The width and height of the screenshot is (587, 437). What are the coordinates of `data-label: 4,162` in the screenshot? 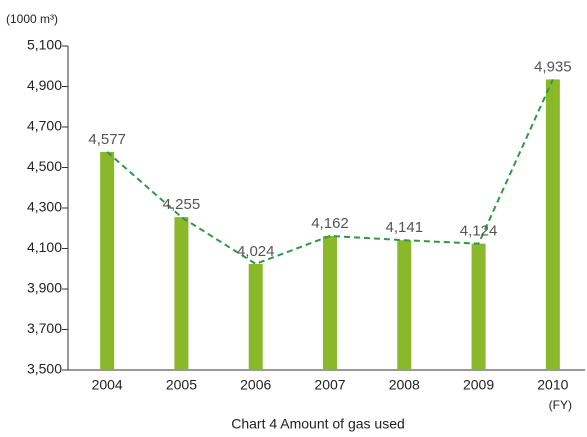 It's located at (330, 223).